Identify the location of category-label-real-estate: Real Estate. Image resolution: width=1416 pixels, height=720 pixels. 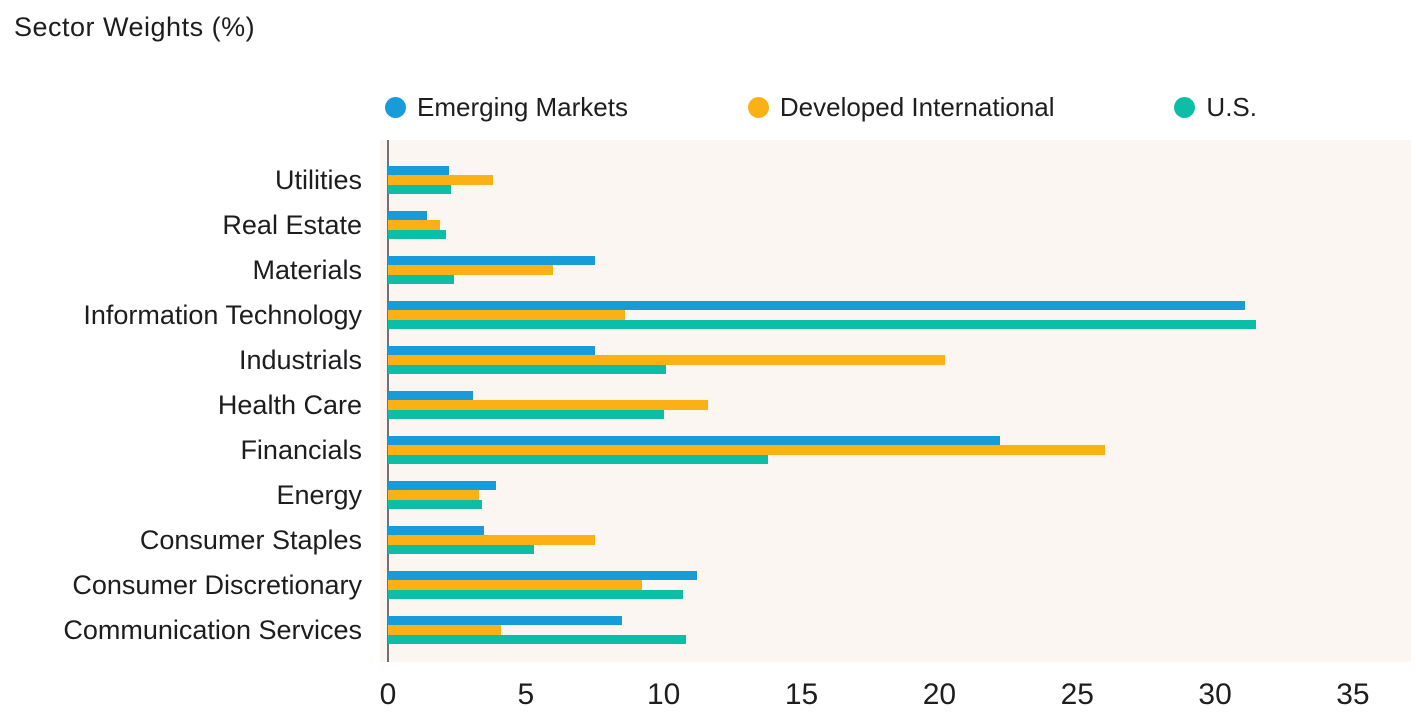
(292, 224).